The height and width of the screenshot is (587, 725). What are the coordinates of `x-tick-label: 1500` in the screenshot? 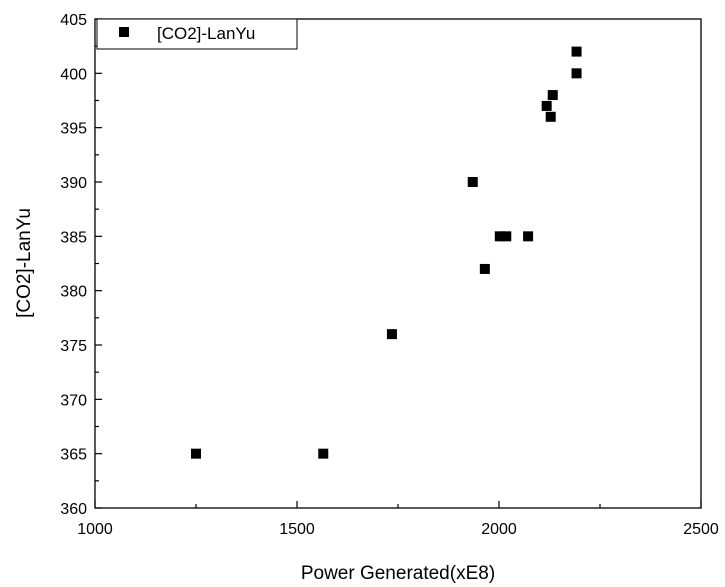 It's located at (297, 529).